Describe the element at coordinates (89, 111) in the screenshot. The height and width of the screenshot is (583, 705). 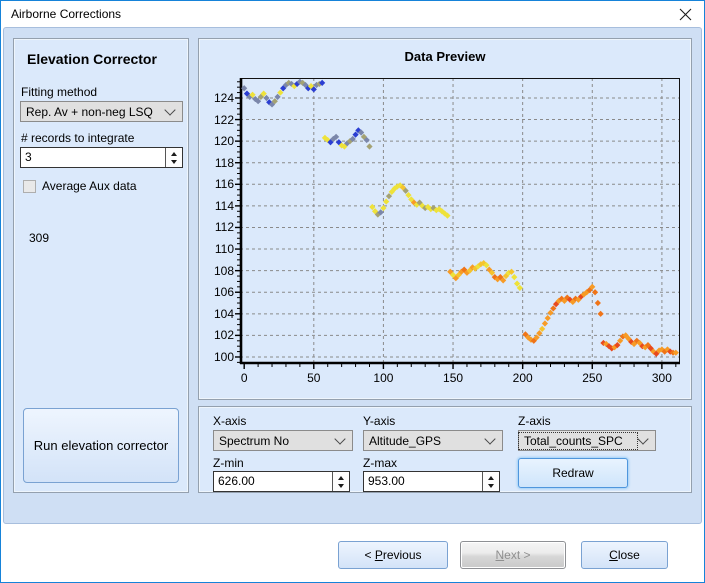
I see `fitting-method-value: Rep. Av + non-neg LSQ` at that location.